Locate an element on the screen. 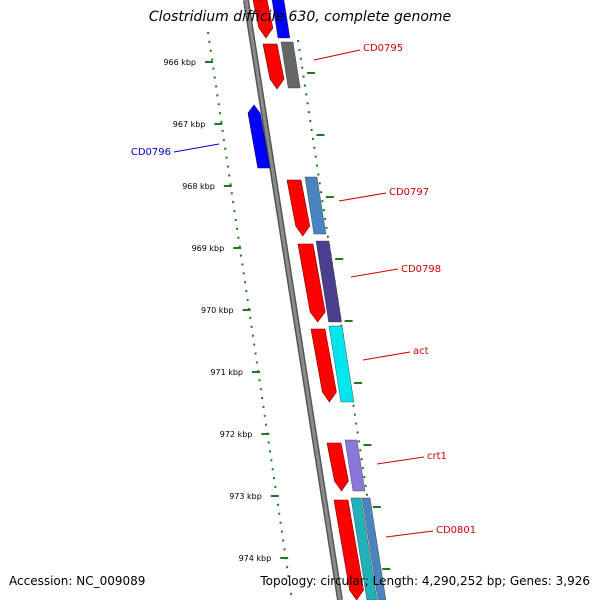 This screenshot has height=600, width=600. tick-label: 971 kbp is located at coordinates (226, 372).